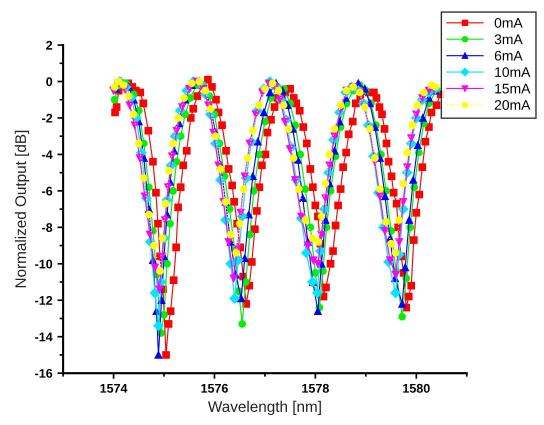 Image resolution: width=544 pixels, height=425 pixels. What do you see at coordinates (47, 154) in the screenshot?
I see `y-tick-label: -4` at bounding box center [47, 154].